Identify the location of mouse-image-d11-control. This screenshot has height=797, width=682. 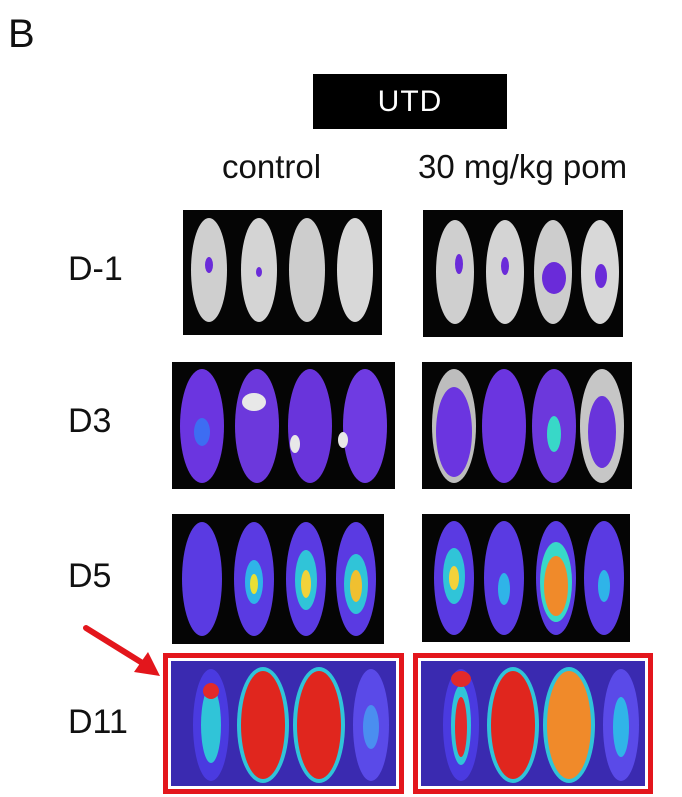
(283, 723).